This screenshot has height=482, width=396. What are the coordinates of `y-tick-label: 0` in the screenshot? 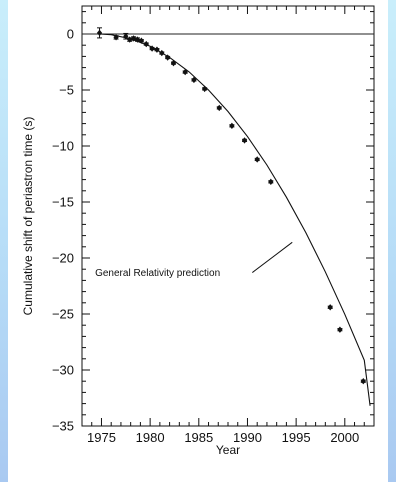 It's located at (70, 34).